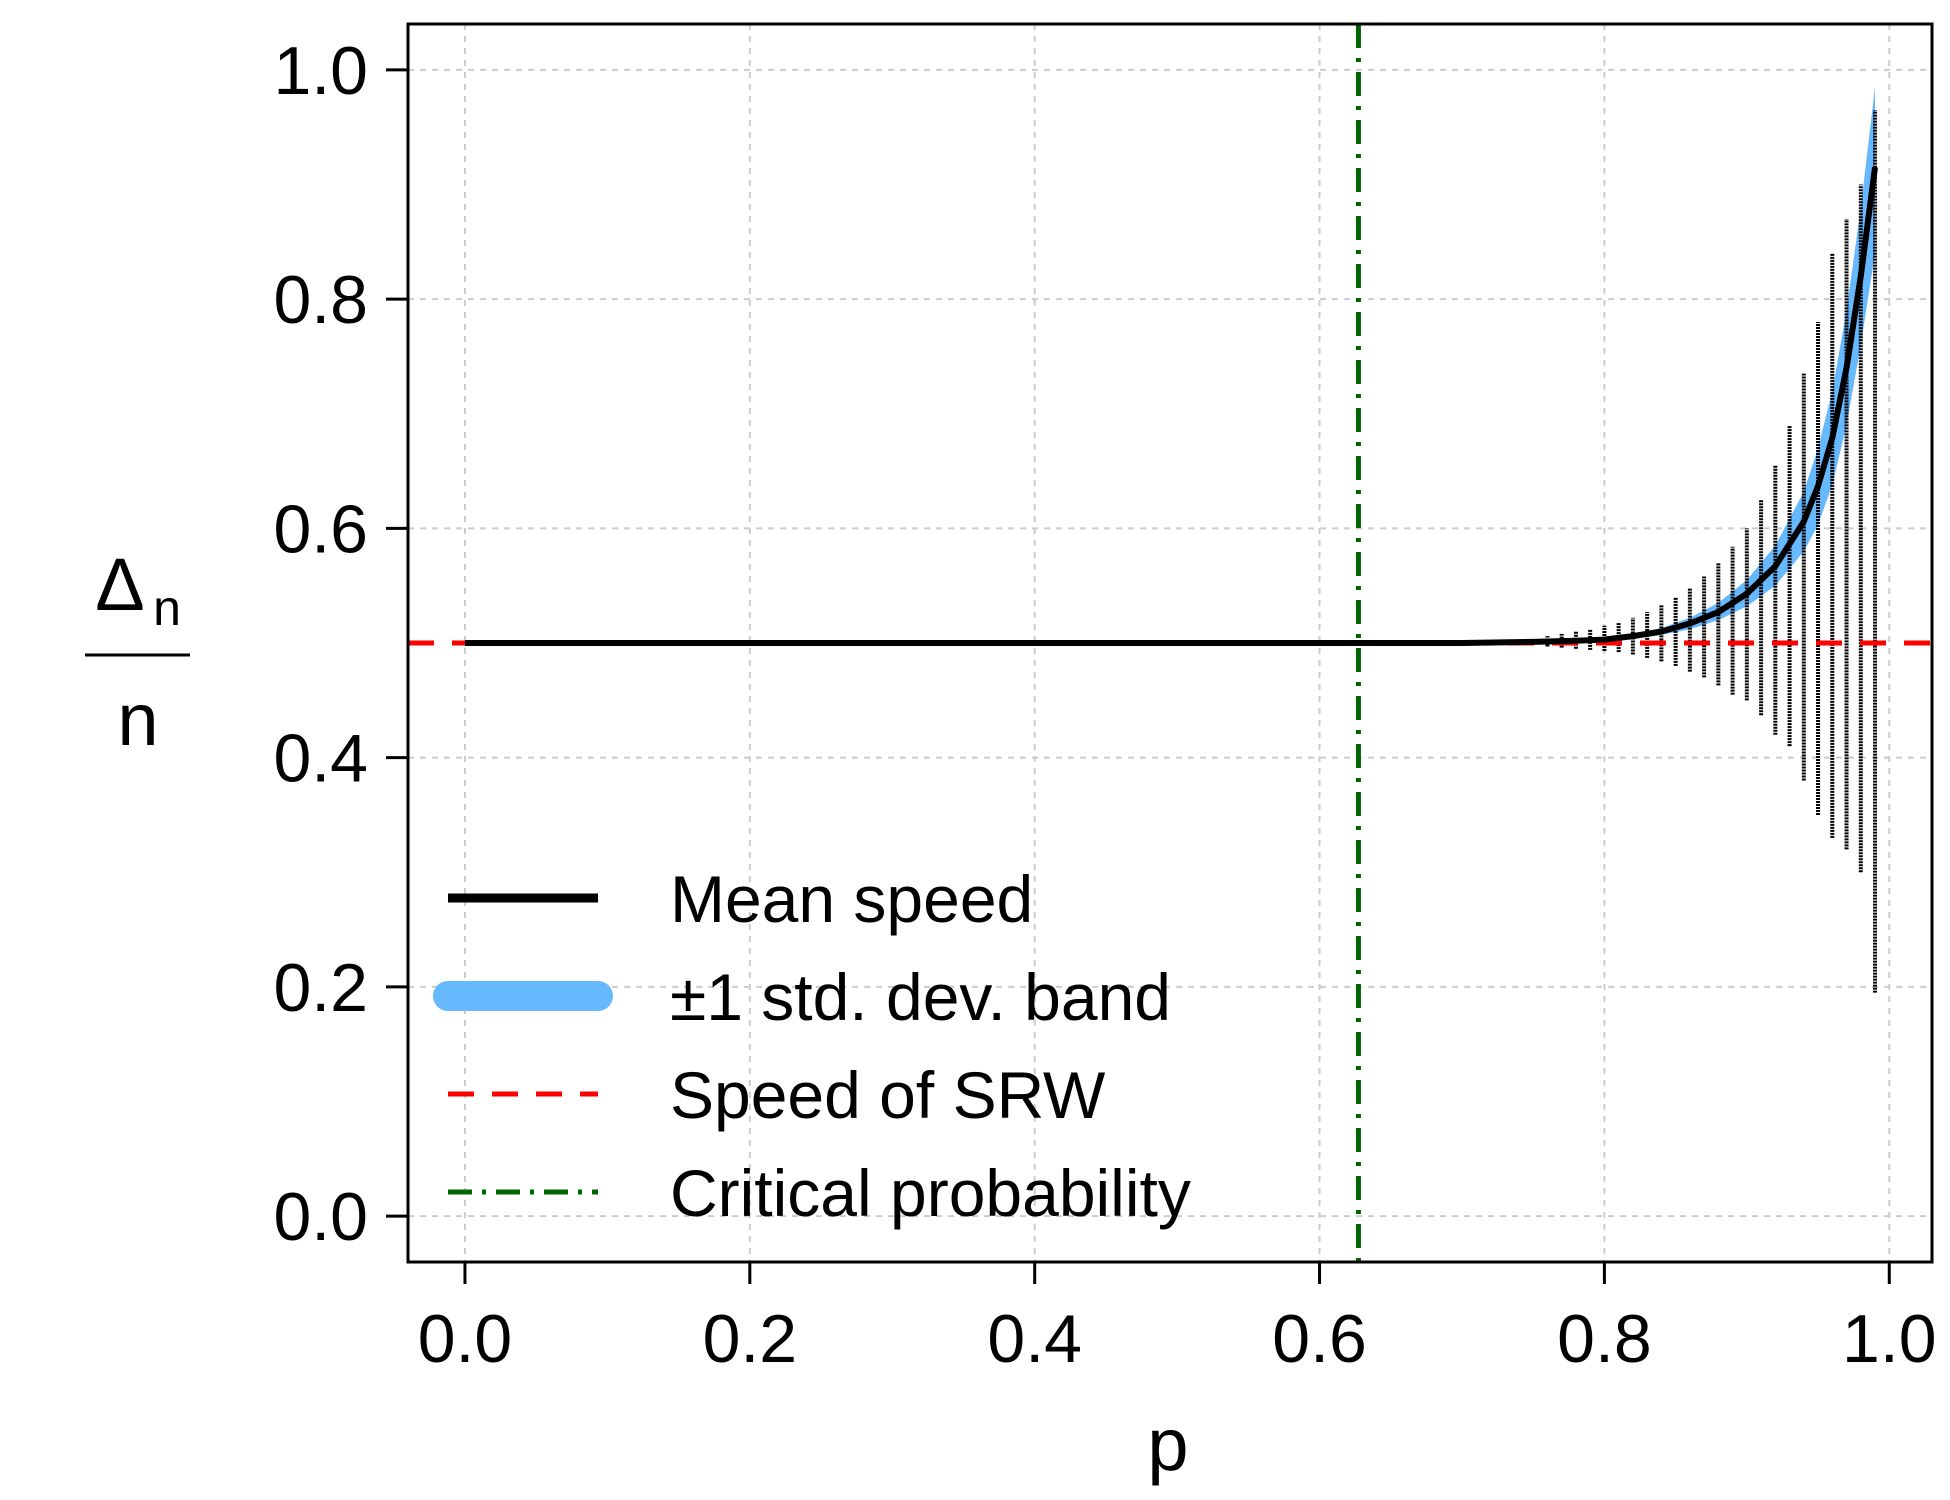  I want to click on x-axis-label: p, so click(1167, 1444).